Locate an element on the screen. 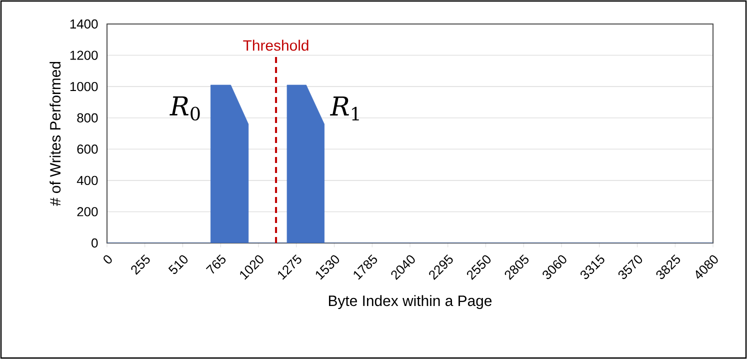 The height and width of the screenshot is (359, 747). x-tick-label: 0 is located at coordinates (108, 259).